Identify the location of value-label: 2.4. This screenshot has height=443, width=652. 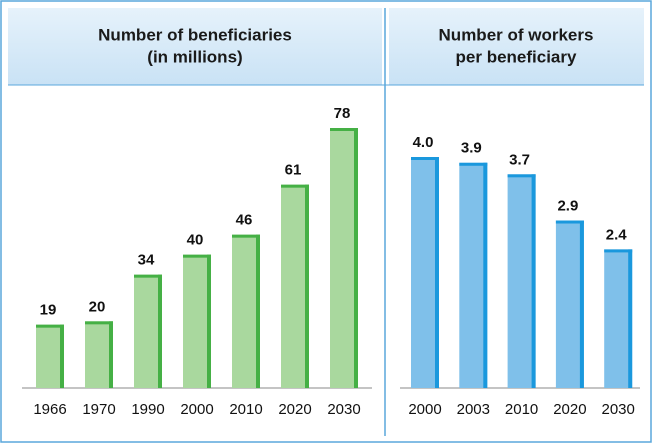
(617, 234).